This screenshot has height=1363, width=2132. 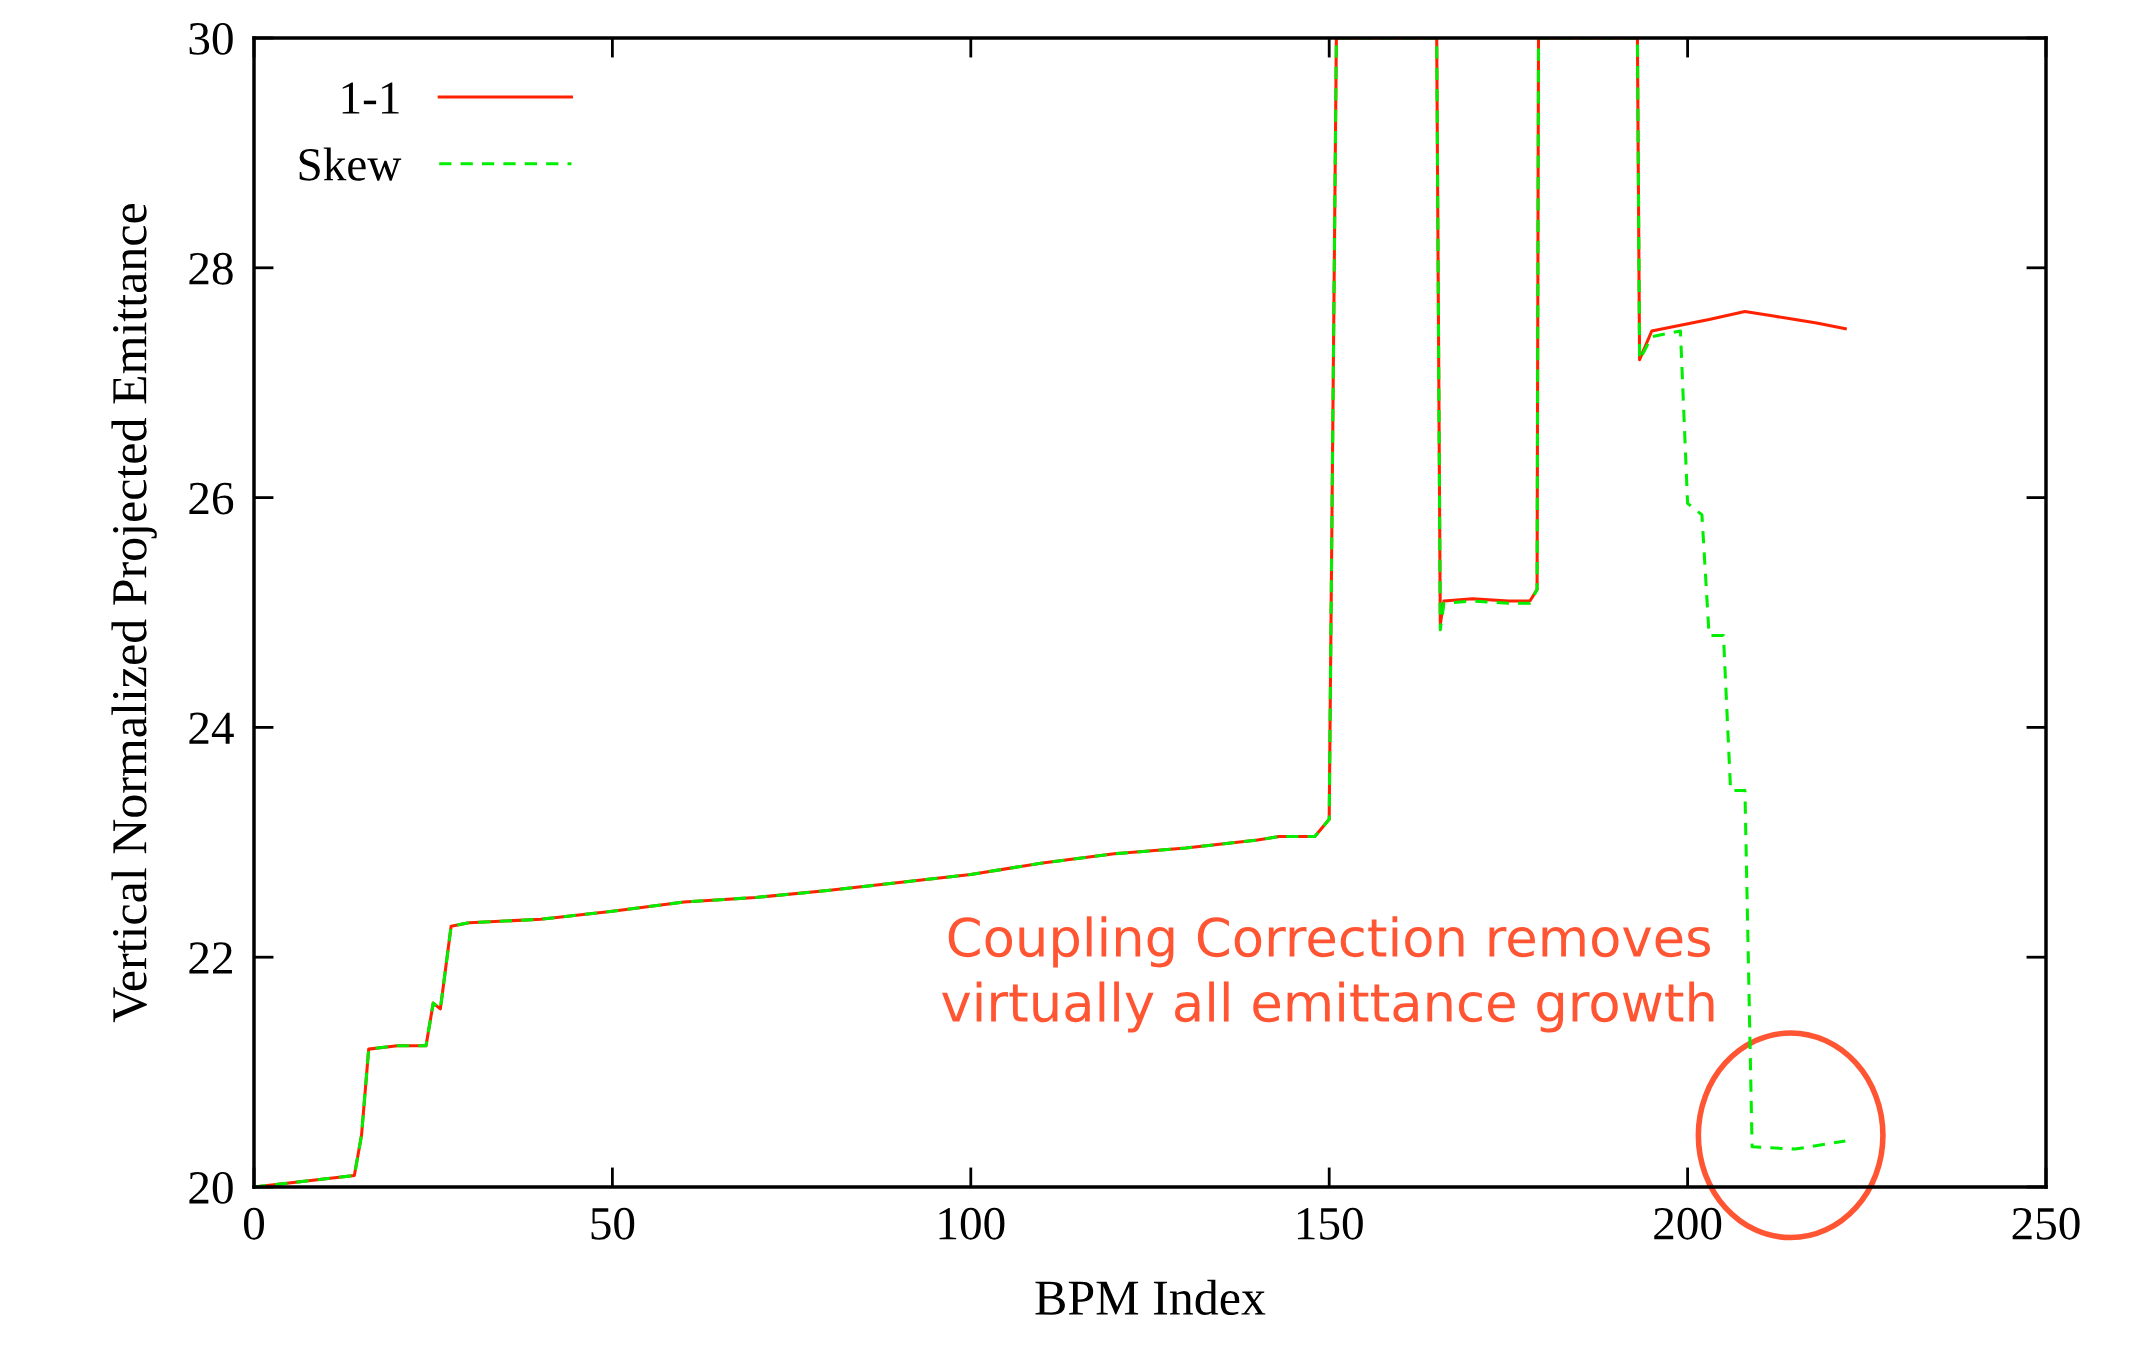 I want to click on legend-label: Skew, so click(x=350, y=164).